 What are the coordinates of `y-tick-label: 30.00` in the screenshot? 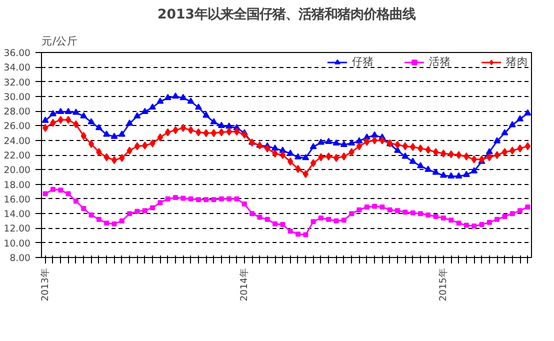 It's located at (17, 97).